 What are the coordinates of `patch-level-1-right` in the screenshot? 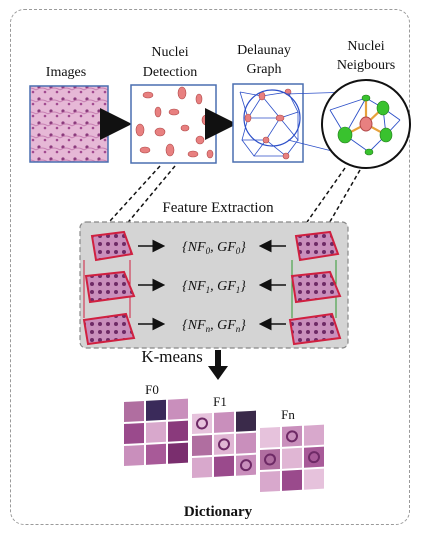 It's located at (316, 287).